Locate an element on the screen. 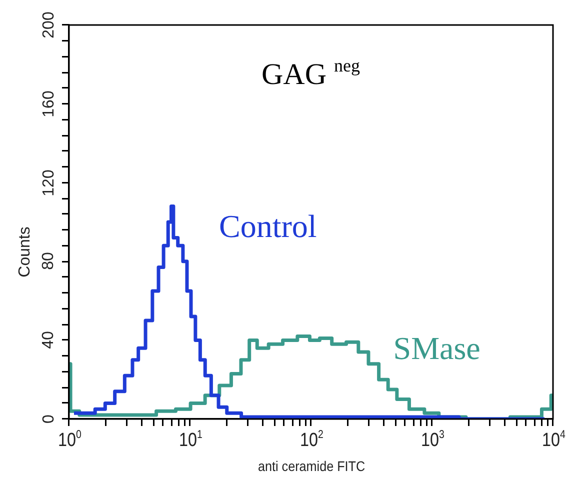  x-axis-title: anti ceramide FITC is located at coordinates (311, 466).